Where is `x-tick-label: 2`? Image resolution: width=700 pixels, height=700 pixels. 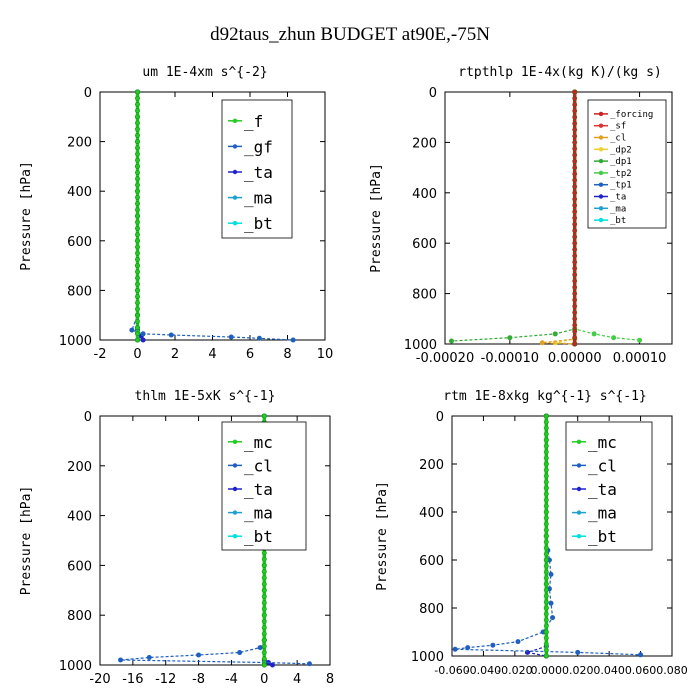 x-tick-label: 2 is located at coordinates (175, 354).